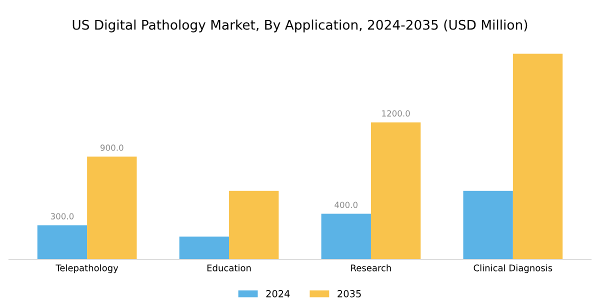 This screenshot has width=600, height=300. I want to click on x-tick-label: Telepathology, so click(87, 269).